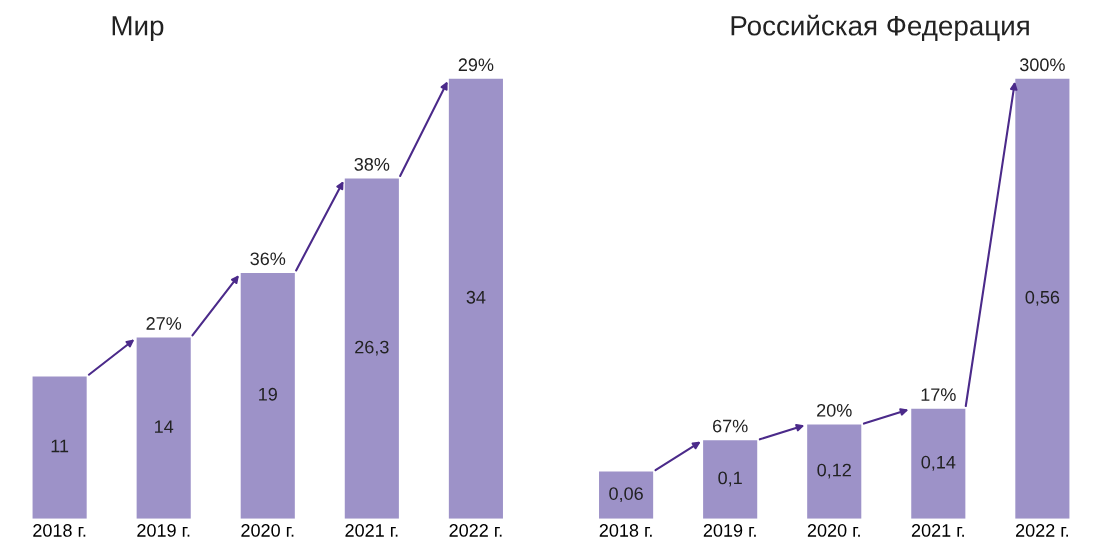  What do you see at coordinates (938, 394) in the screenshot?
I see `annotation: 17%` at bounding box center [938, 394].